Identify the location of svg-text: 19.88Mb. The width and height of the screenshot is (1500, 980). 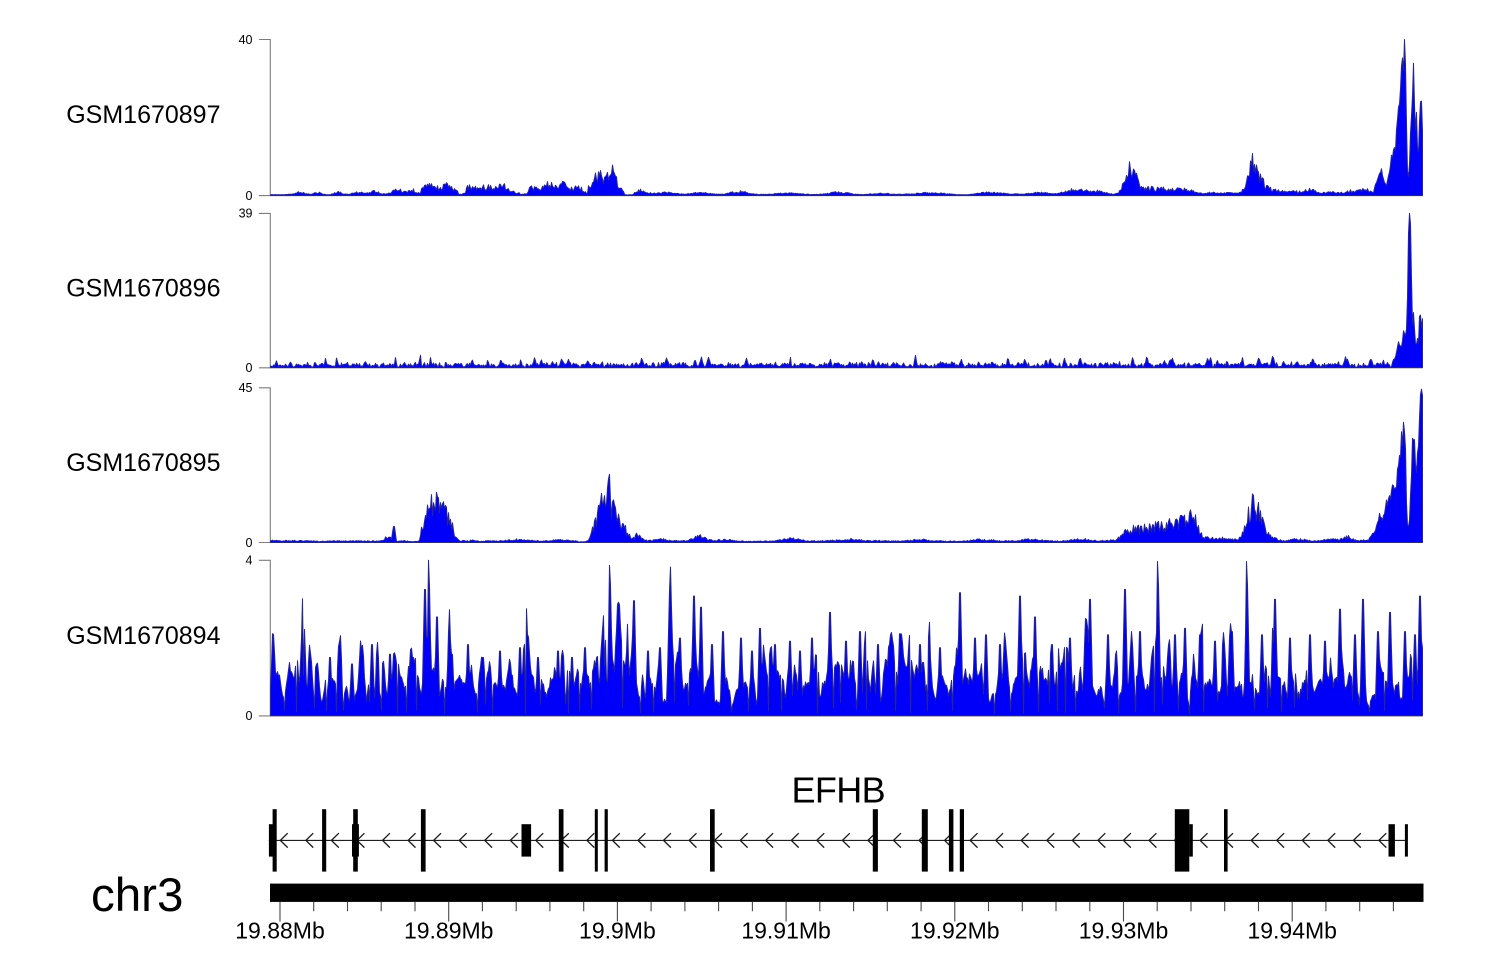
(280, 931).